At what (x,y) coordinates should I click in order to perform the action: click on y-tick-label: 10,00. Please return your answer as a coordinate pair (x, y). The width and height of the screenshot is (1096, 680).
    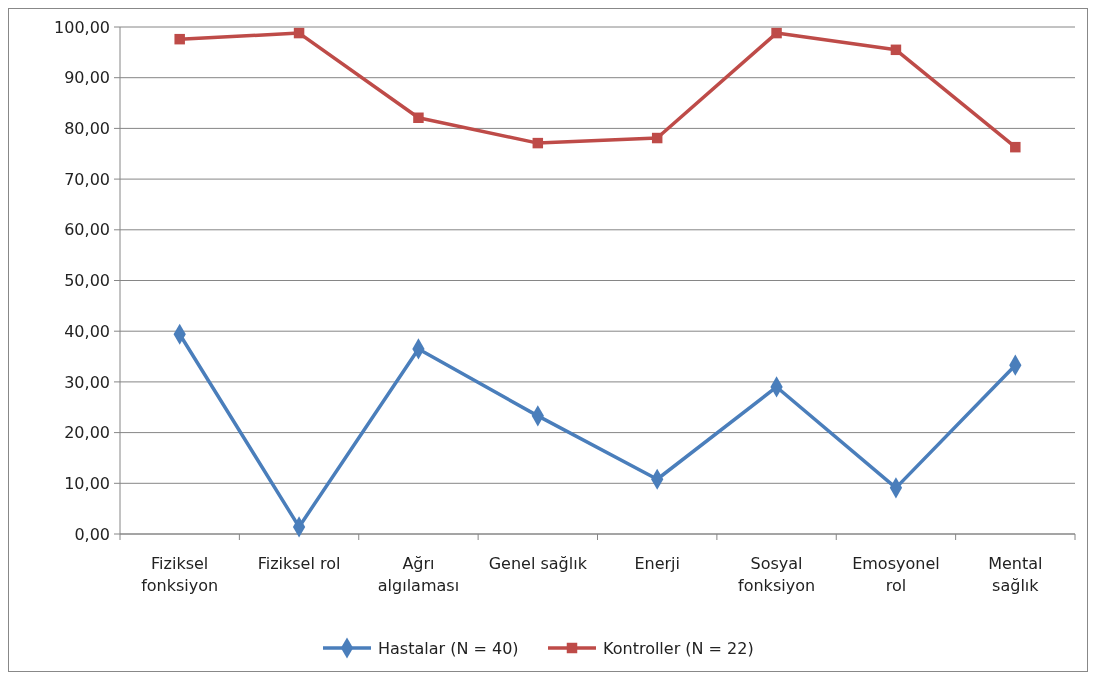
    Looking at the image, I should click on (87, 483).